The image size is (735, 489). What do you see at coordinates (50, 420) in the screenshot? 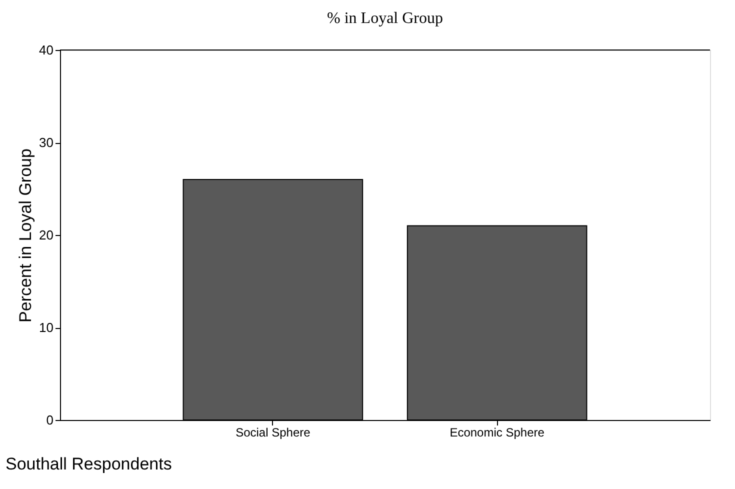
I see `y-tick-label: 0` at bounding box center [50, 420].